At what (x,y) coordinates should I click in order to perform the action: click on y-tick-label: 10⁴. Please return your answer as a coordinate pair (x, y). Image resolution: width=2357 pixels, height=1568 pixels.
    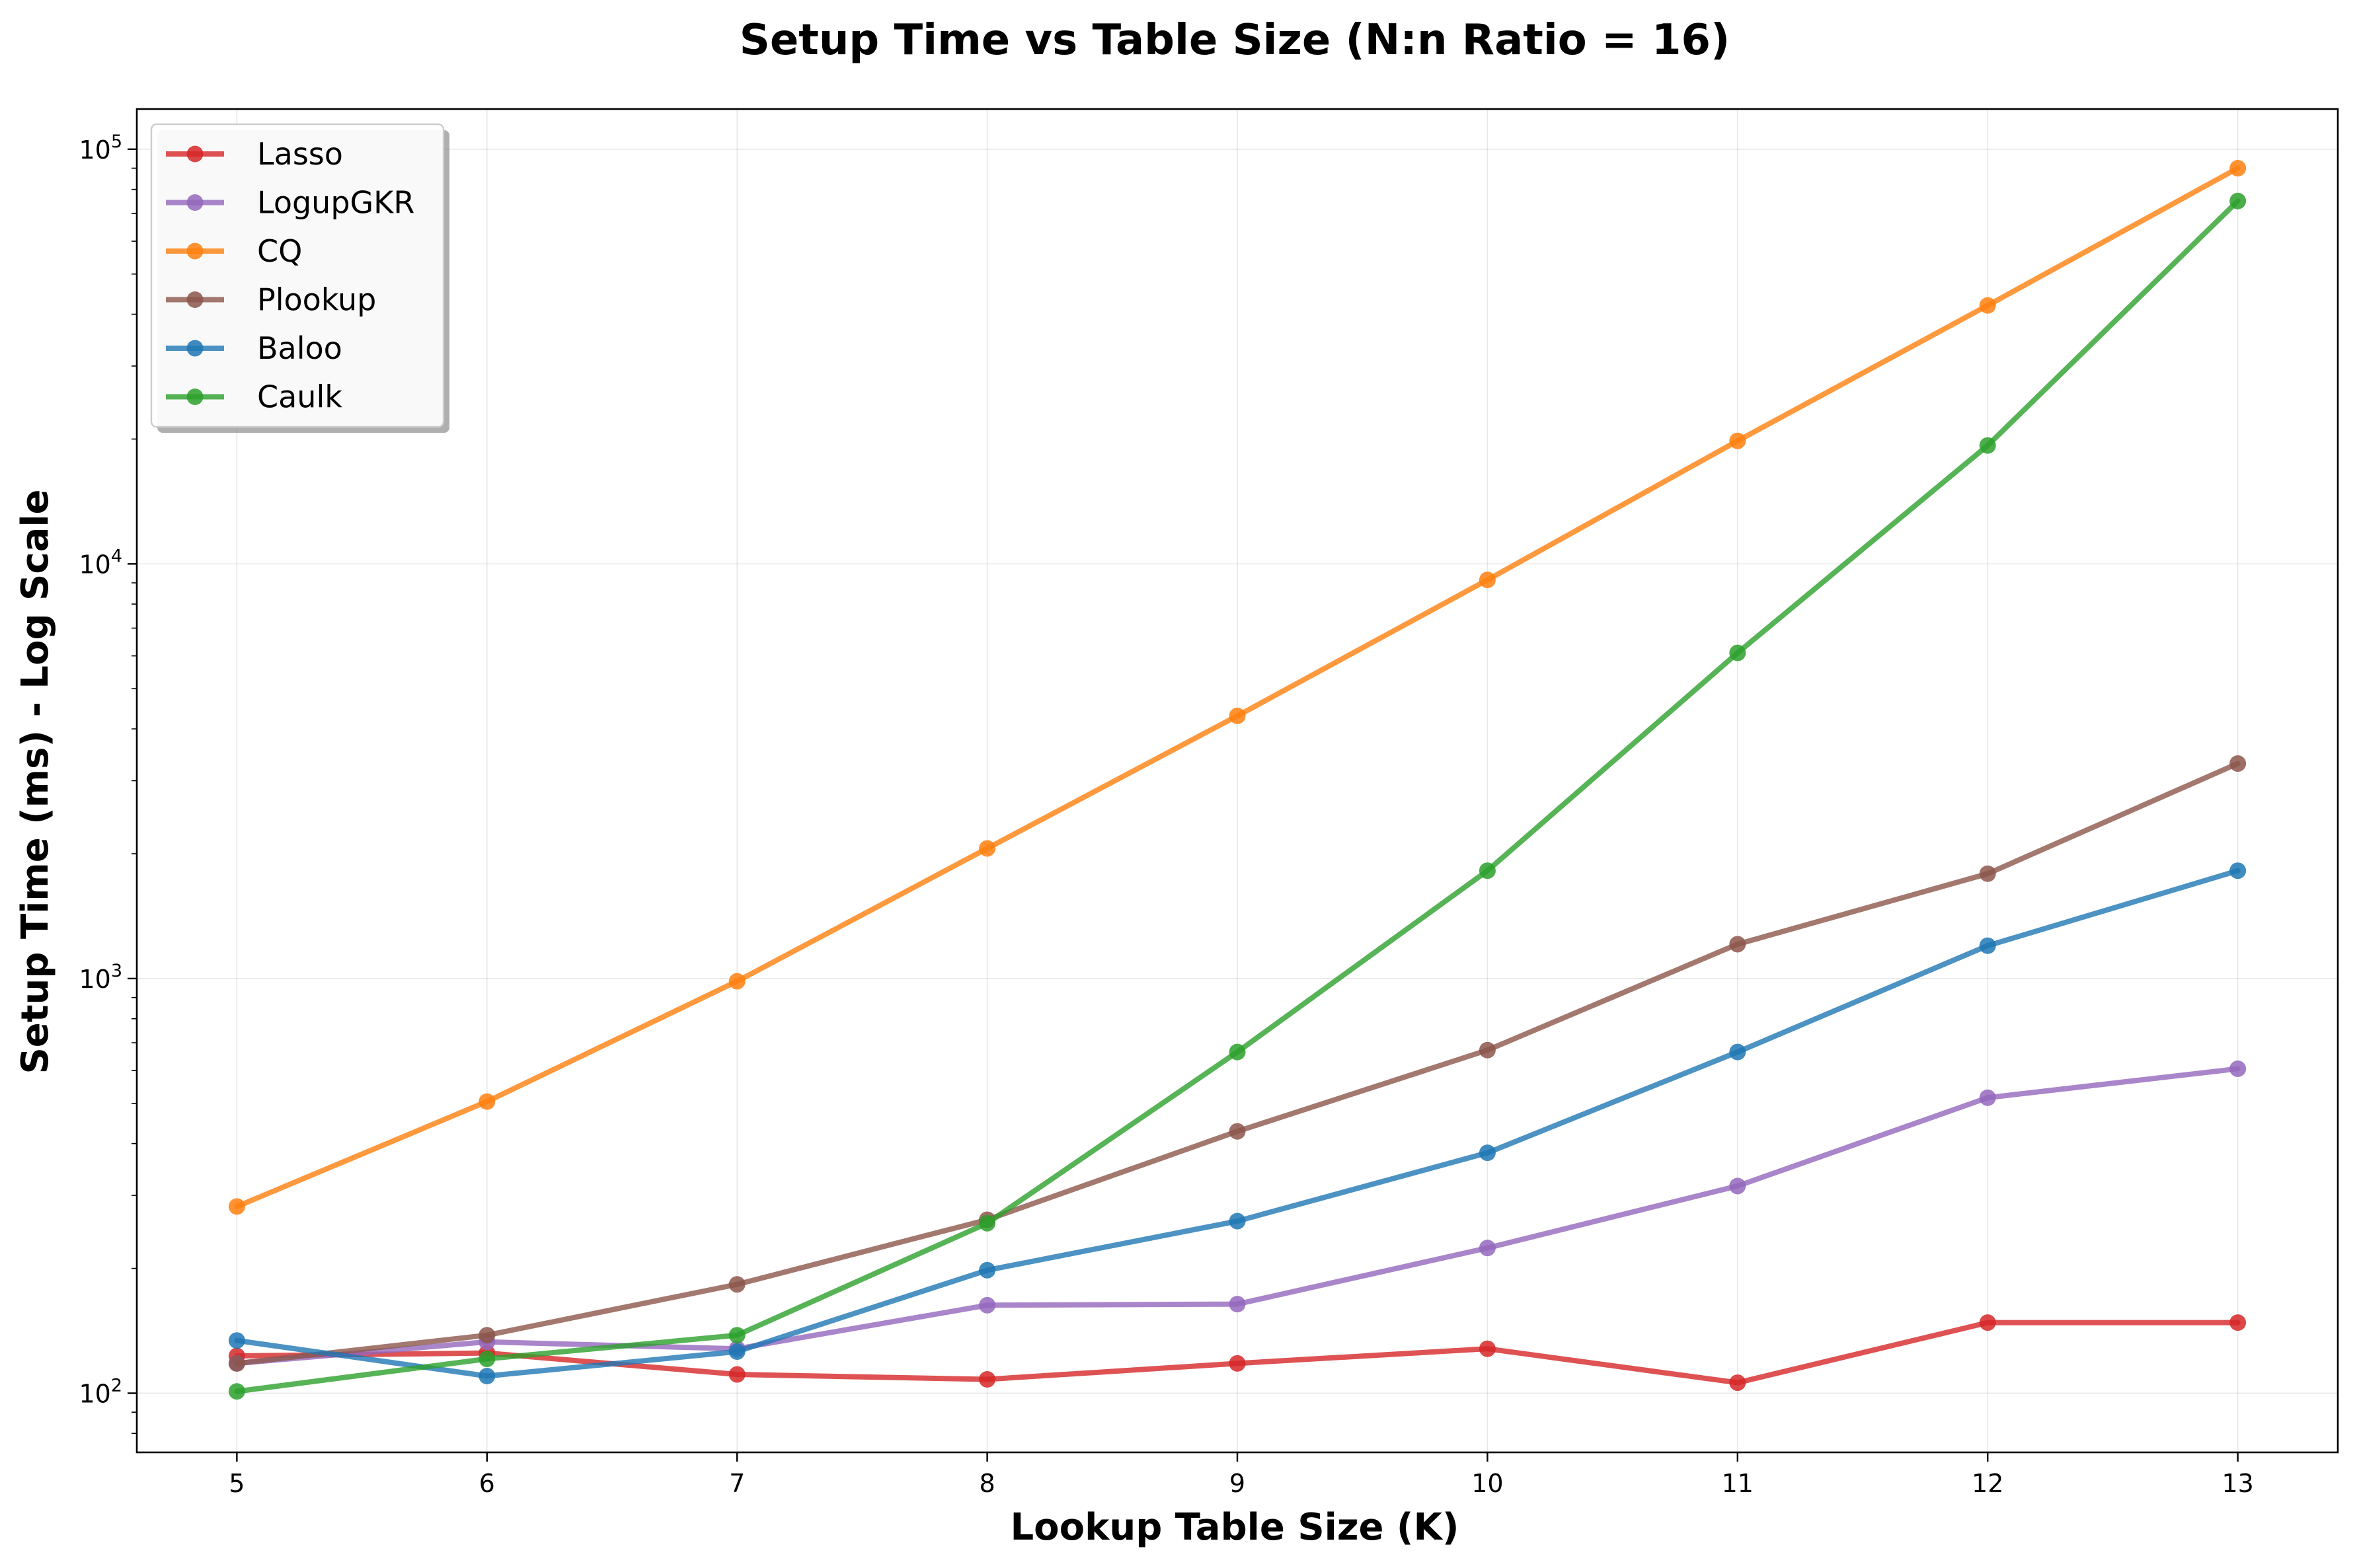
    Looking at the image, I should click on (100, 562).